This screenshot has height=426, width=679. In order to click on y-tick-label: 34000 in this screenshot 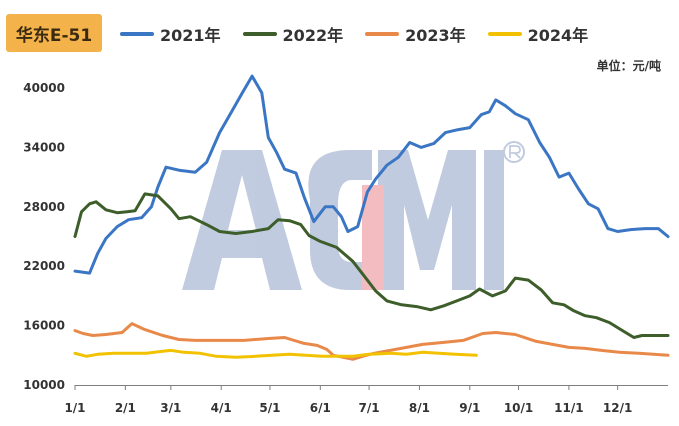, I will do `click(44, 147)`.